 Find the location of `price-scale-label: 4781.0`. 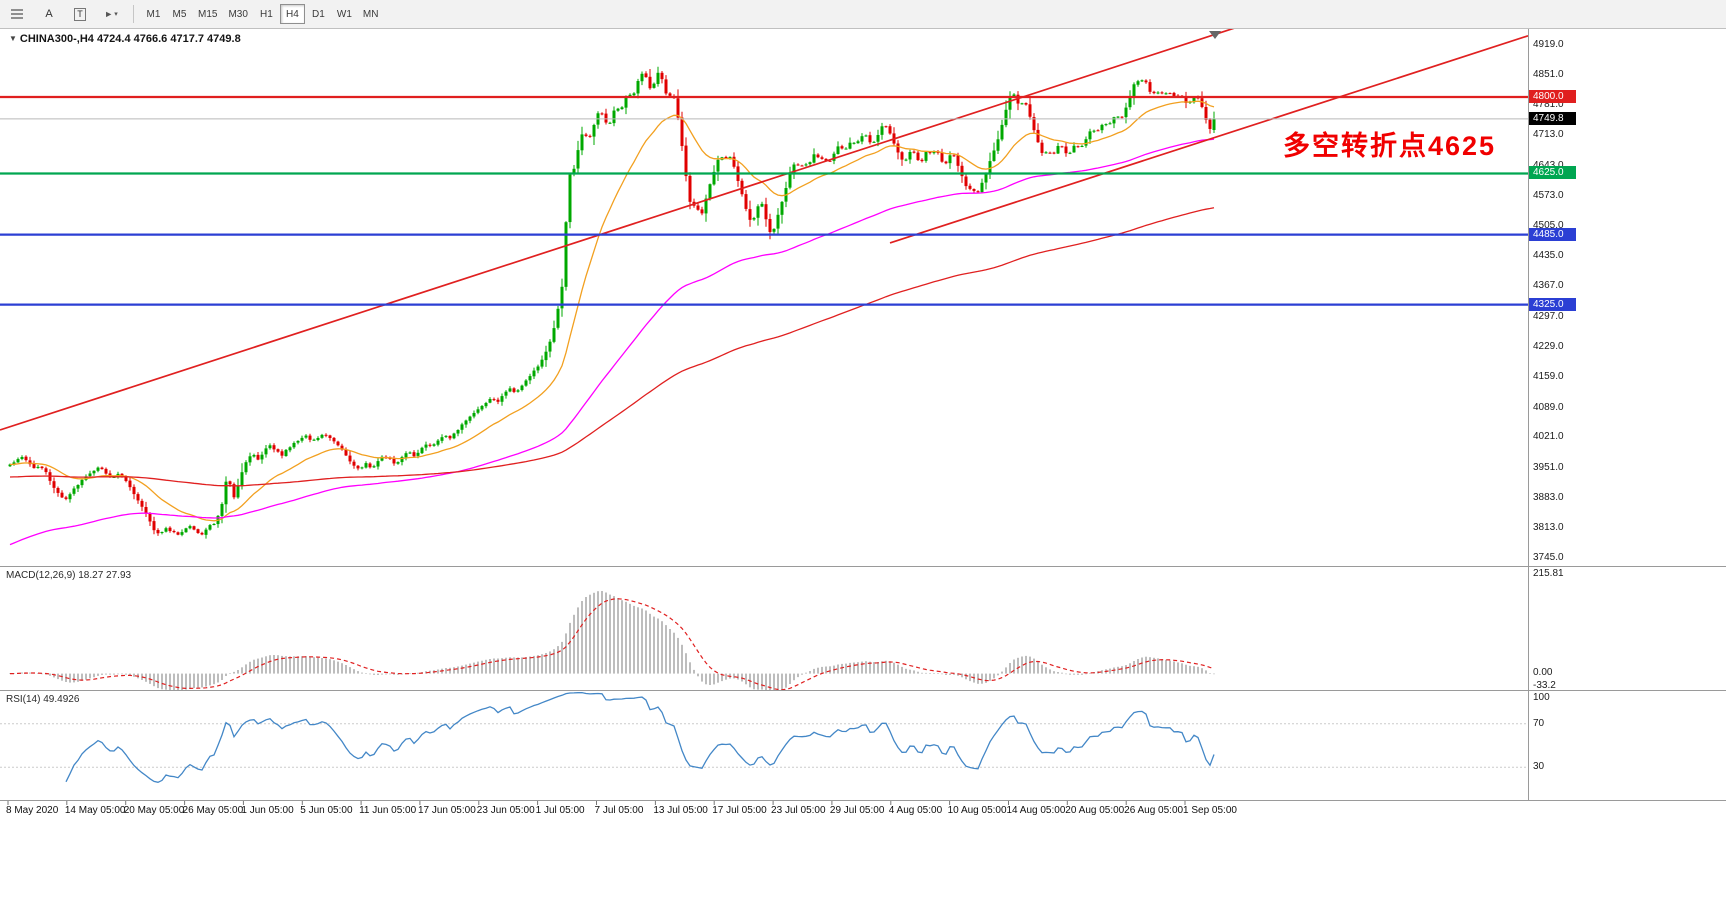

price-scale-label: 4781.0 is located at coordinates (1548, 105).